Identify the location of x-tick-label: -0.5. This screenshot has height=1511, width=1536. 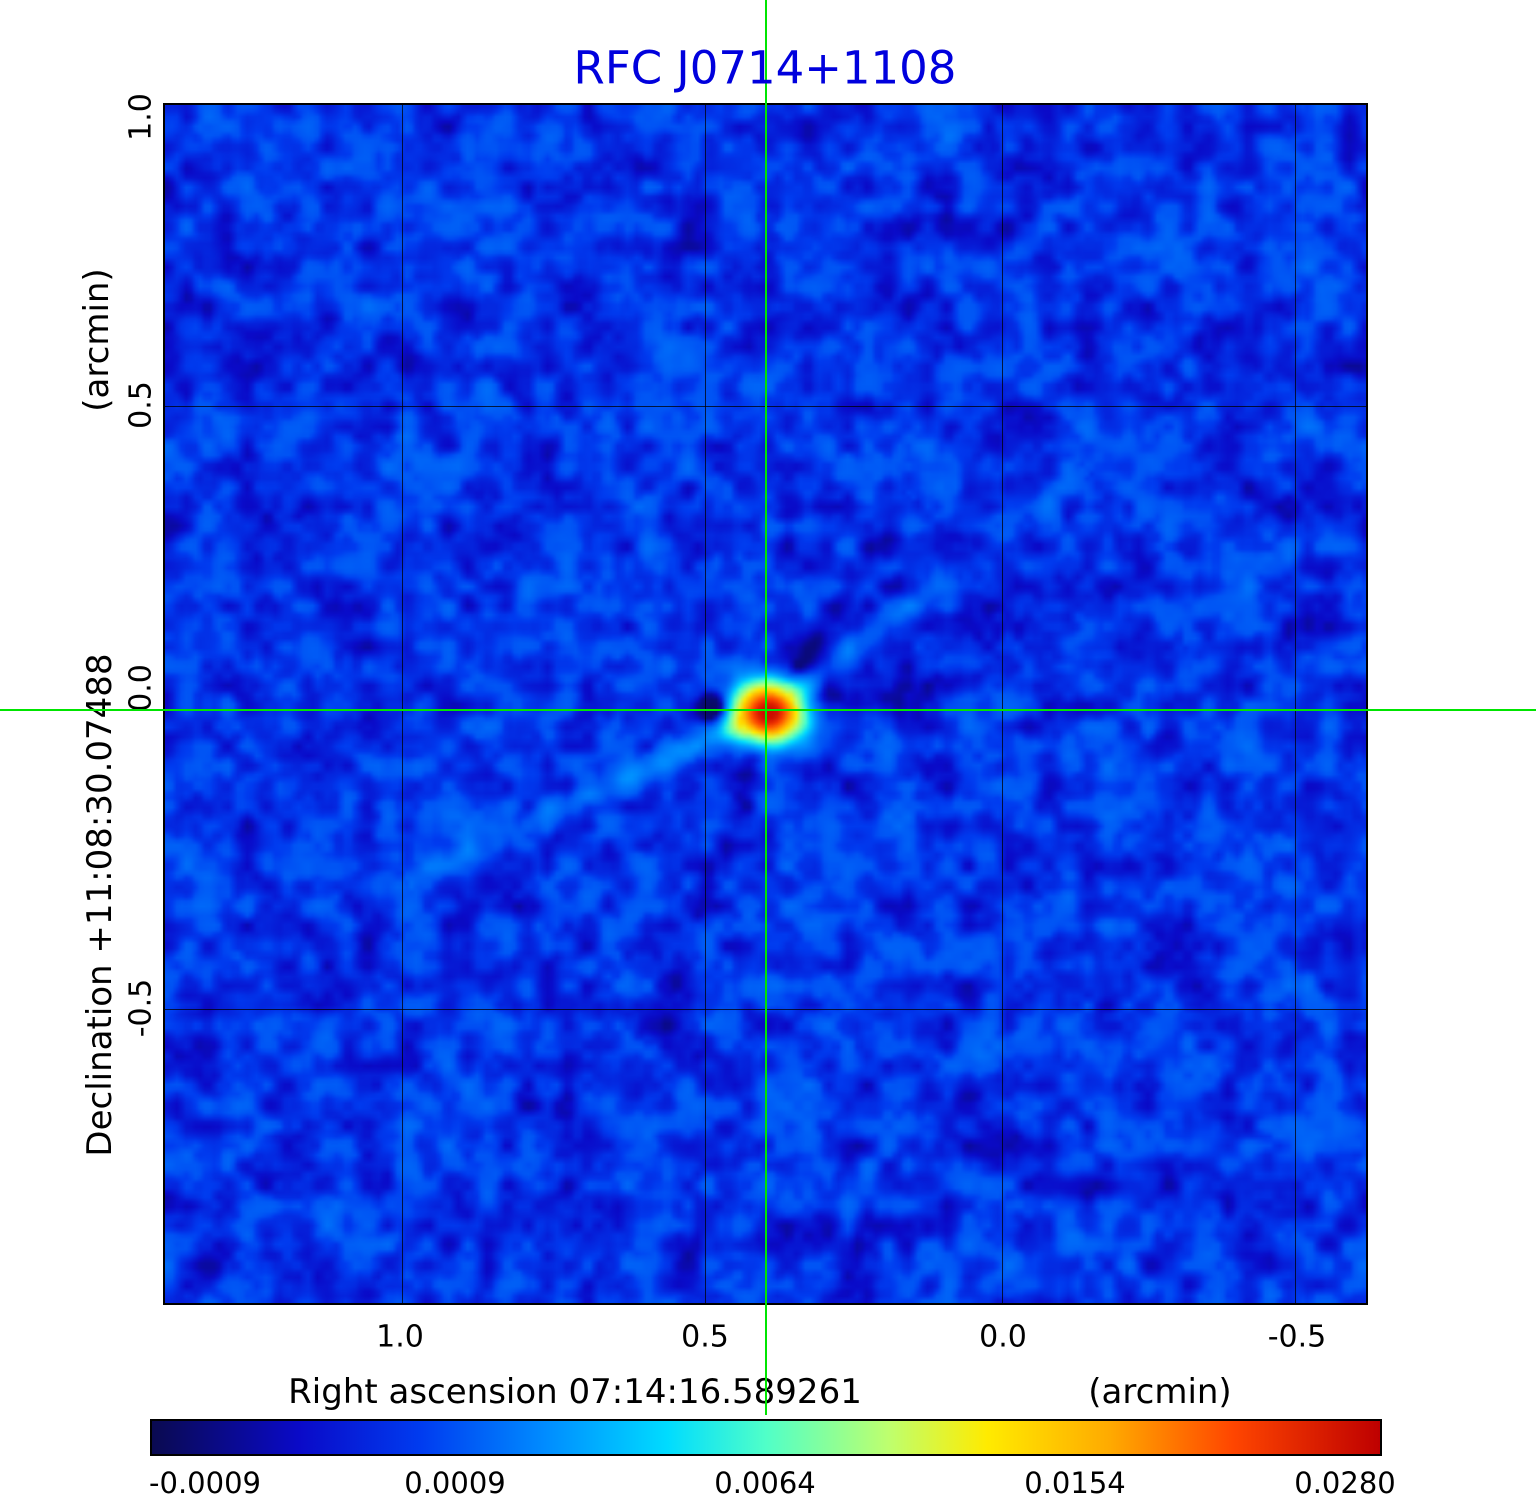
(1297, 1337).